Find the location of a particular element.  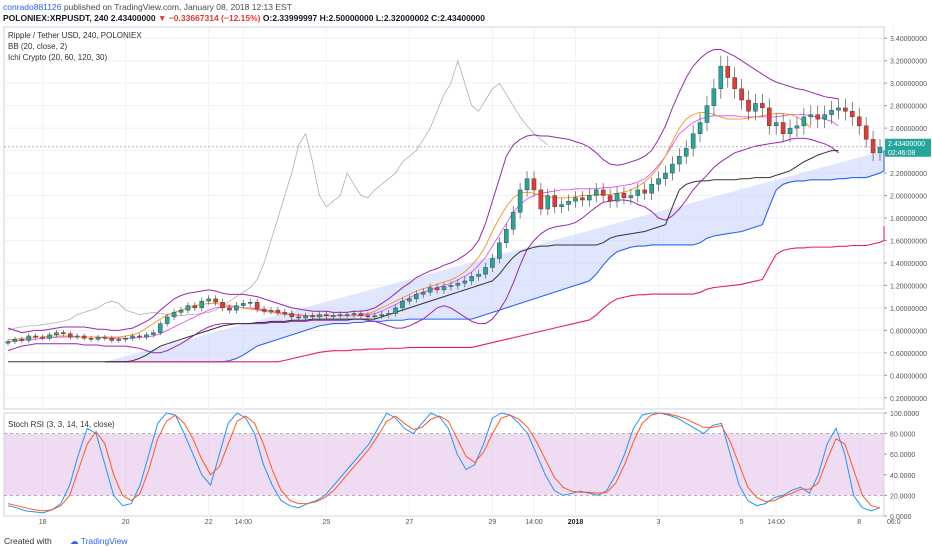

legend-stoch-rsi: Stoch RSI (3, 3, 14, 14, close) is located at coordinates (61, 424).